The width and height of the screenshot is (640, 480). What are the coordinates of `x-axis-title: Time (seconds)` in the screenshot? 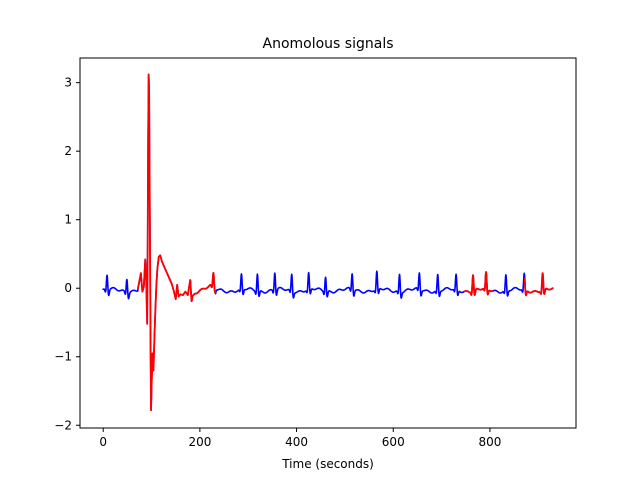 It's located at (327, 464).